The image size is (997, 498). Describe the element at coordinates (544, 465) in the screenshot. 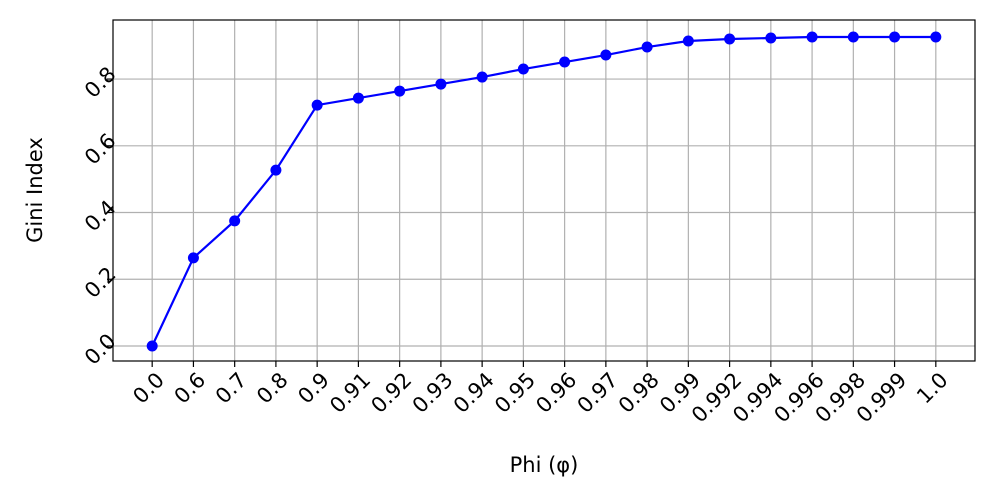

I see `x-axis-label: Phi (φ)` at that location.